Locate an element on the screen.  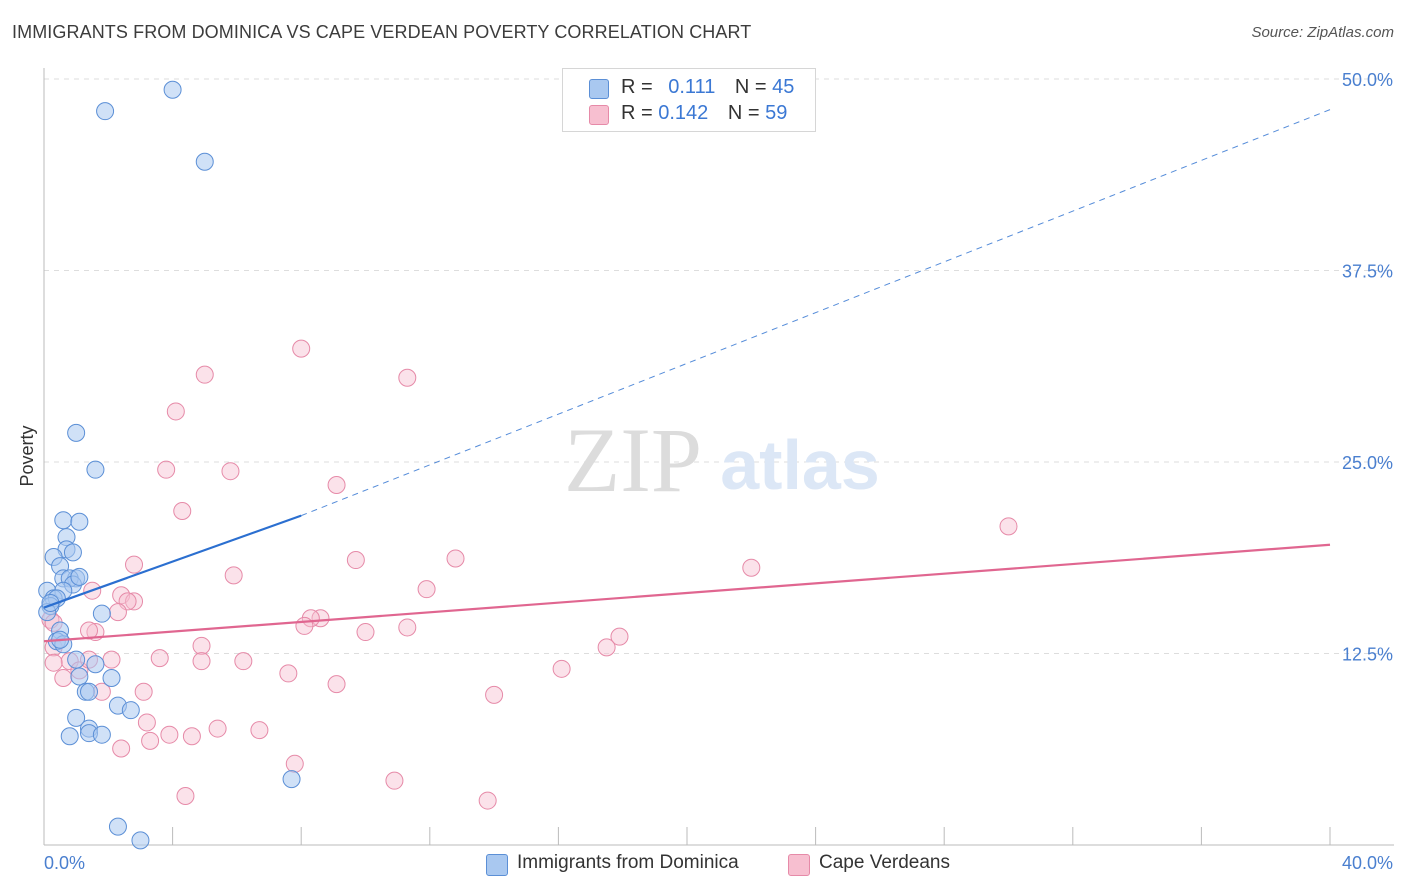
n-value: 45 is located at coordinates (783, 87).